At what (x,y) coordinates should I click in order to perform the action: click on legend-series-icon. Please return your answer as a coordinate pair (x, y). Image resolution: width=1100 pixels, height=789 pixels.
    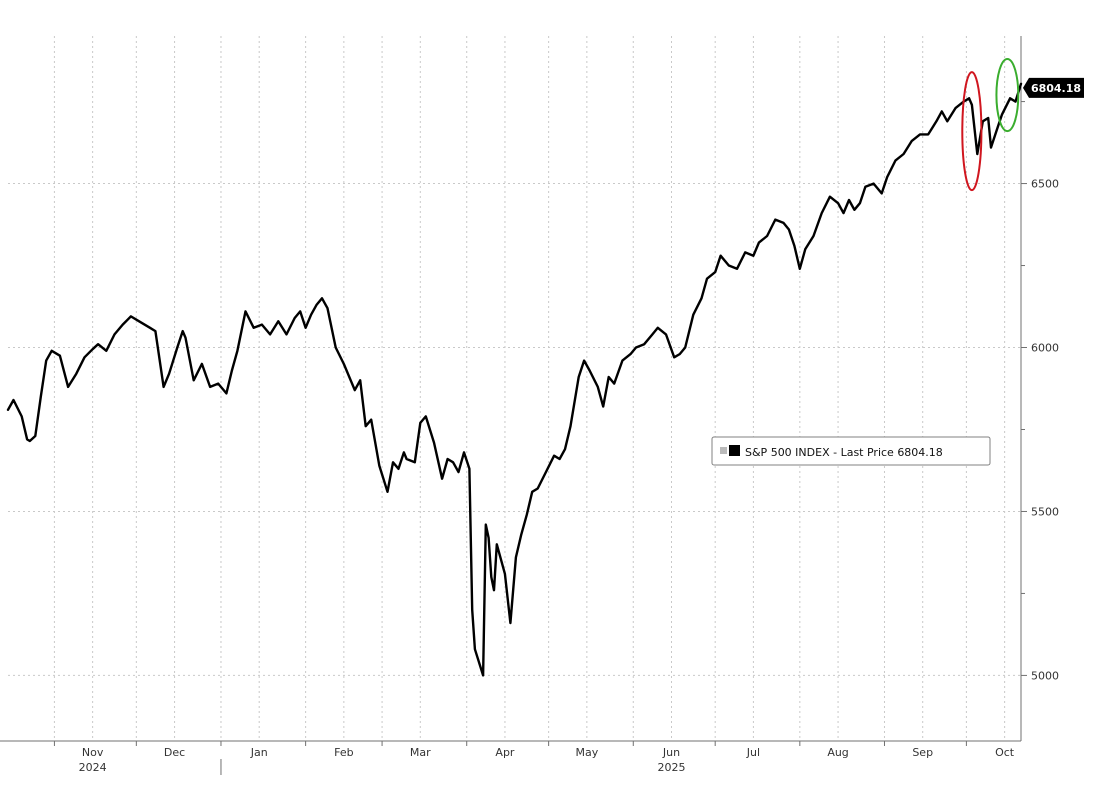
    Looking at the image, I should click on (734, 450).